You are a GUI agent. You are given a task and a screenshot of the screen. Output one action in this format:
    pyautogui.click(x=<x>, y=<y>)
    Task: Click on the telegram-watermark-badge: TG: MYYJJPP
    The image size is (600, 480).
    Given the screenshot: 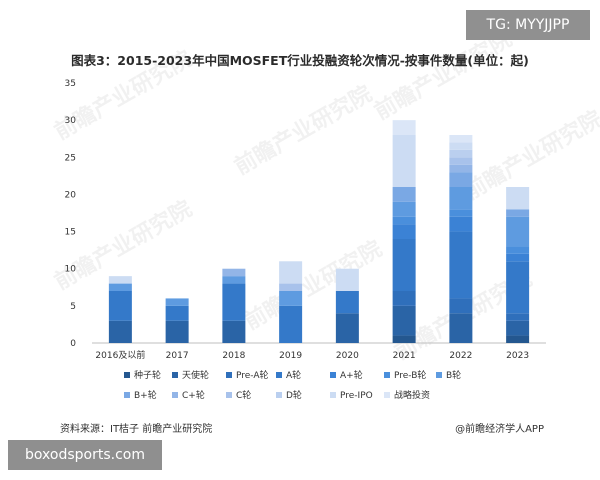 What is the action you would take?
    pyautogui.click(x=528, y=25)
    